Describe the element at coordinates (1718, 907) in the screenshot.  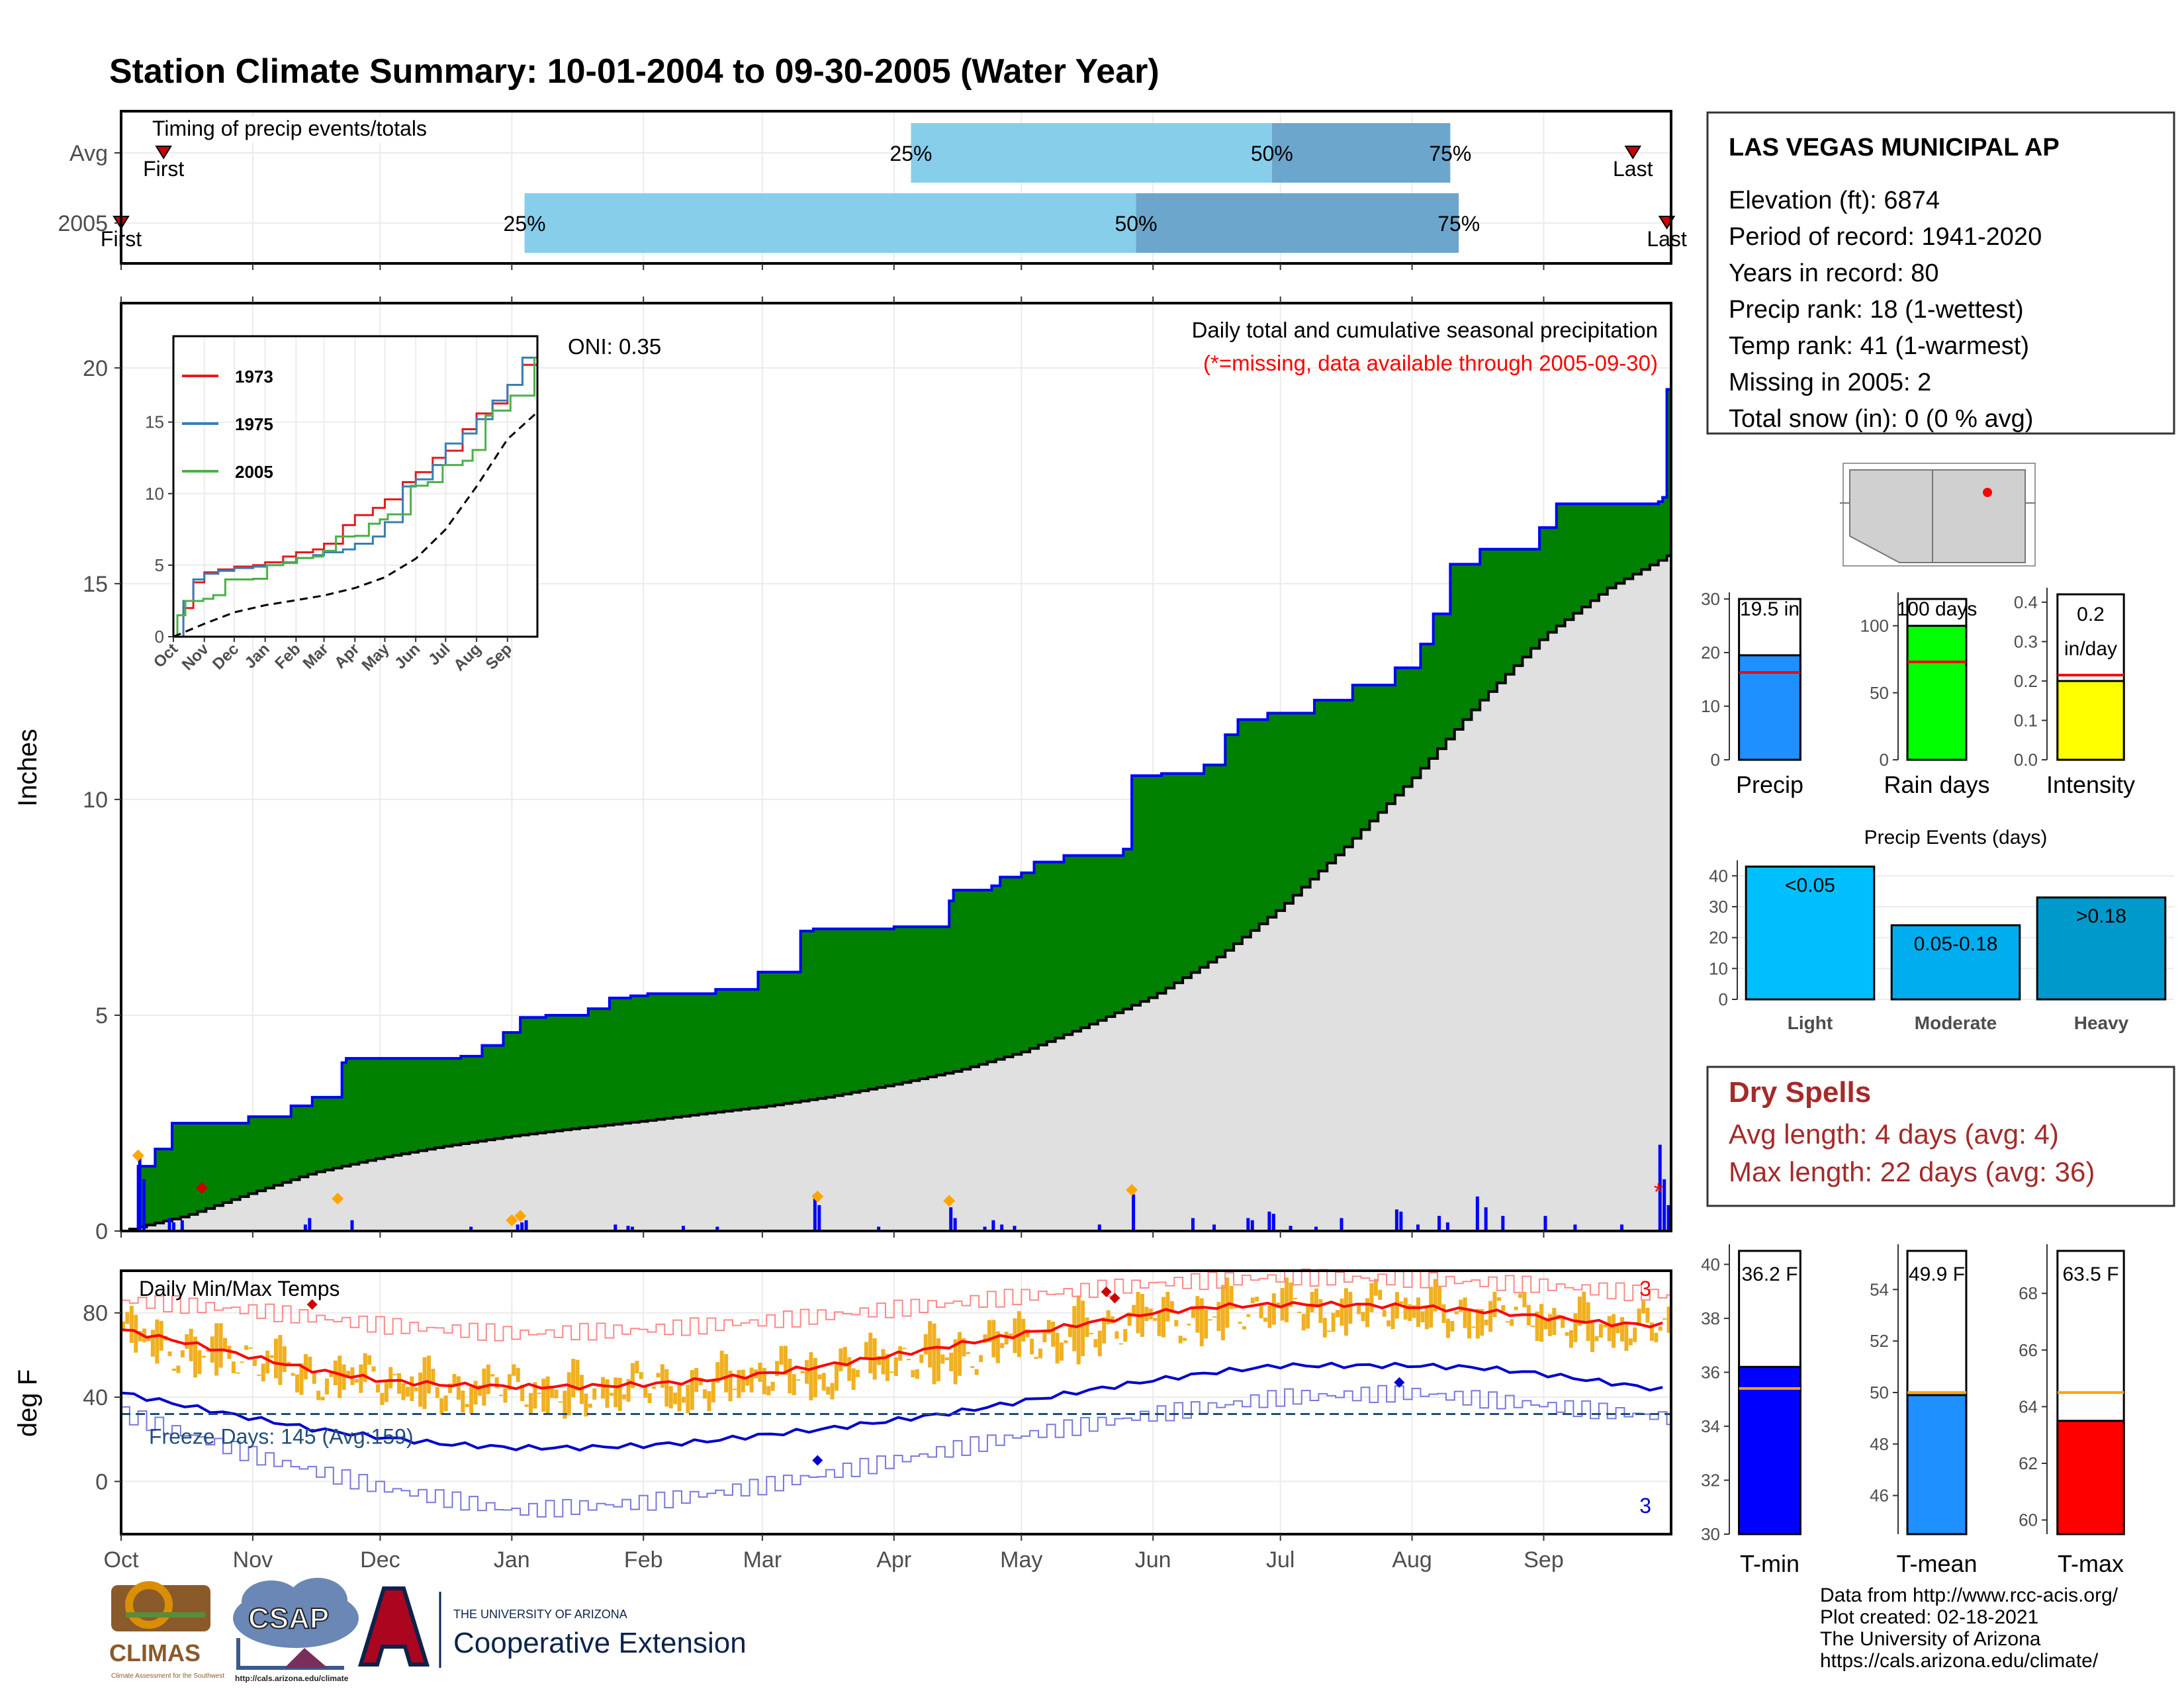
I see `y-tick-label: 30` at that location.